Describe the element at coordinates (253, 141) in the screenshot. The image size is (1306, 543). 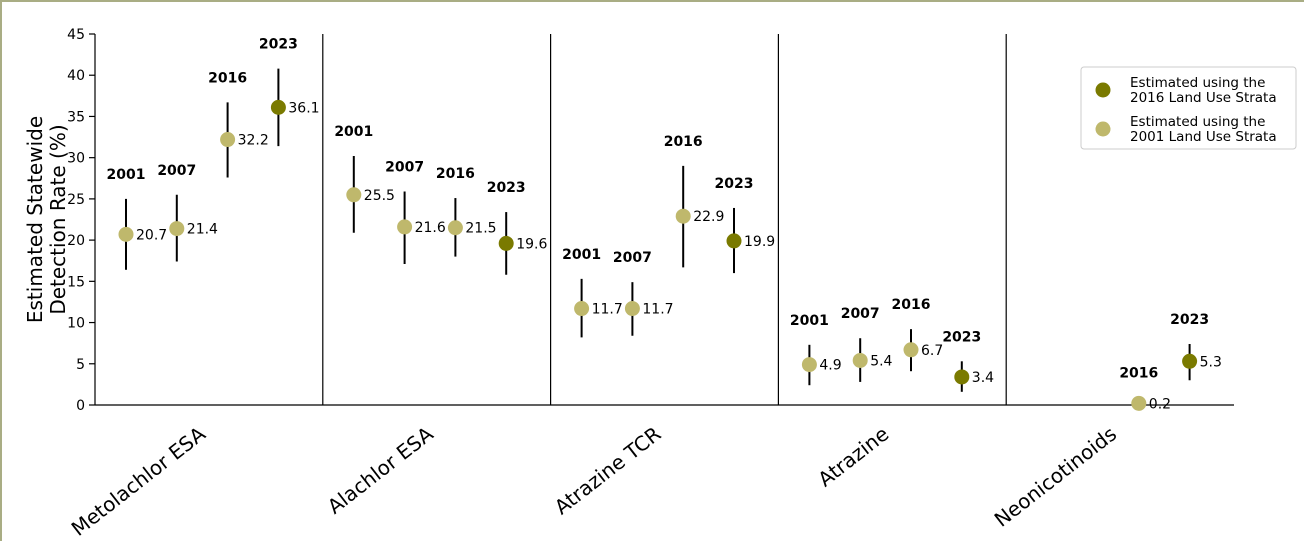
I see `data-label: 32.2` at that location.